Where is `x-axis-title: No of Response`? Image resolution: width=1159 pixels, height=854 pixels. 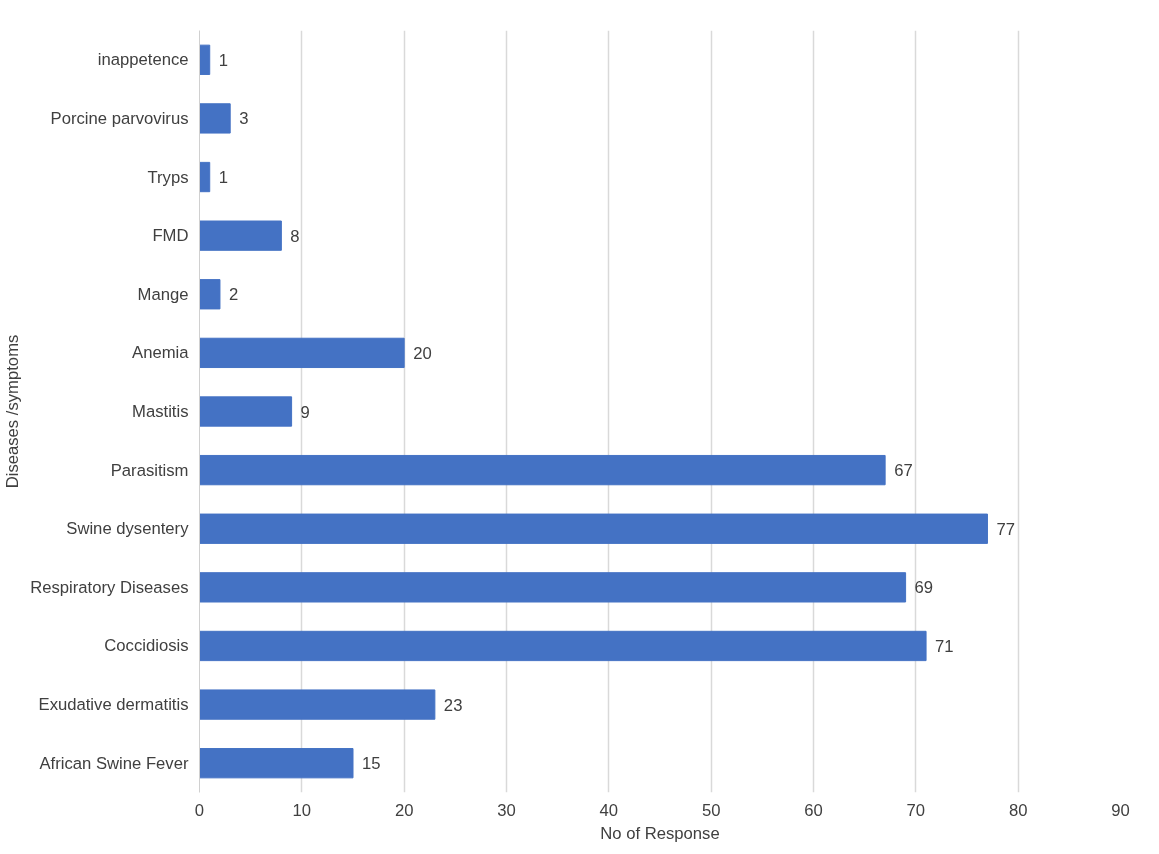 x-axis-title: No of Response is located at coordinates (660, 833).